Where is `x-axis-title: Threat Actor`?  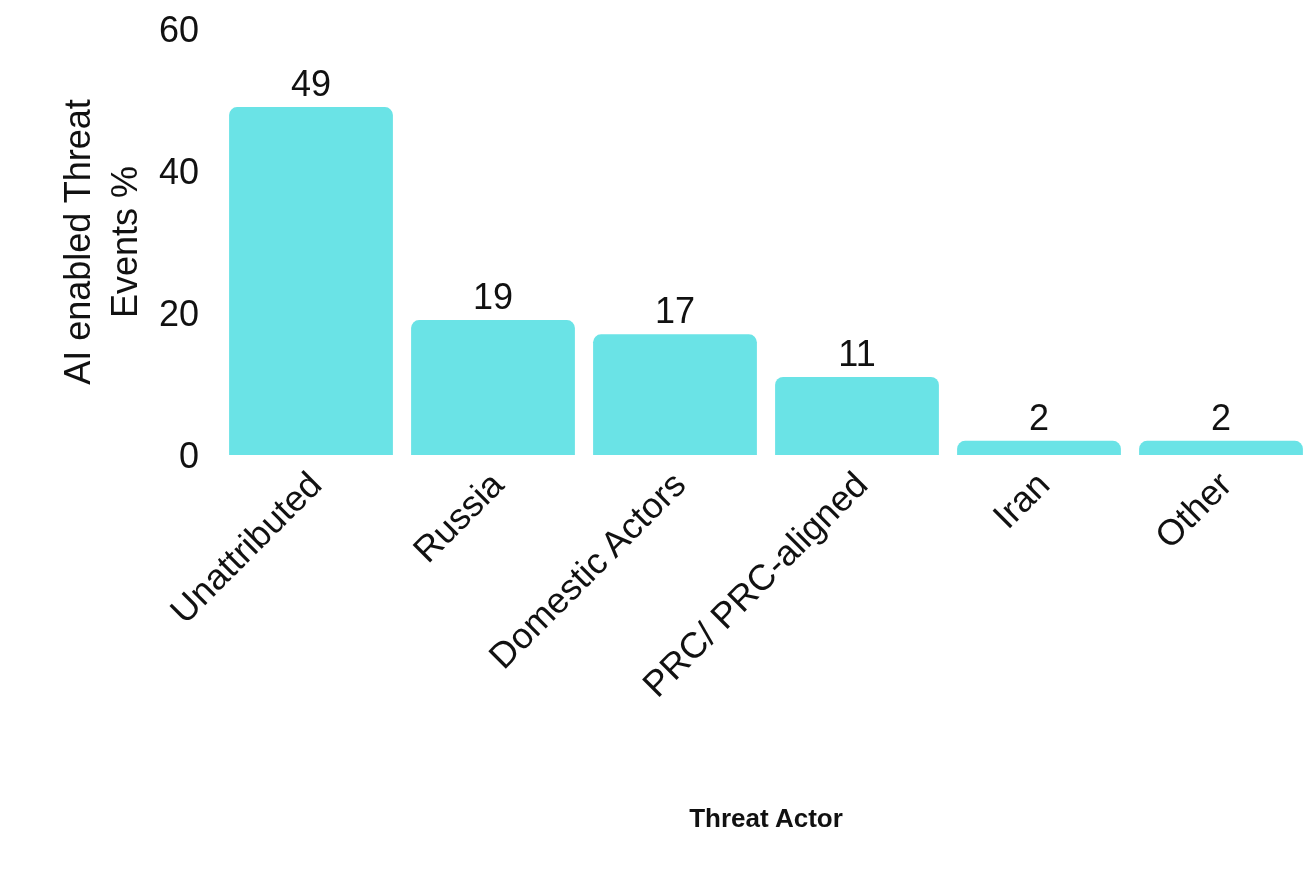
x-axis-title: Threat Actor is located at coordinates (766, 818).